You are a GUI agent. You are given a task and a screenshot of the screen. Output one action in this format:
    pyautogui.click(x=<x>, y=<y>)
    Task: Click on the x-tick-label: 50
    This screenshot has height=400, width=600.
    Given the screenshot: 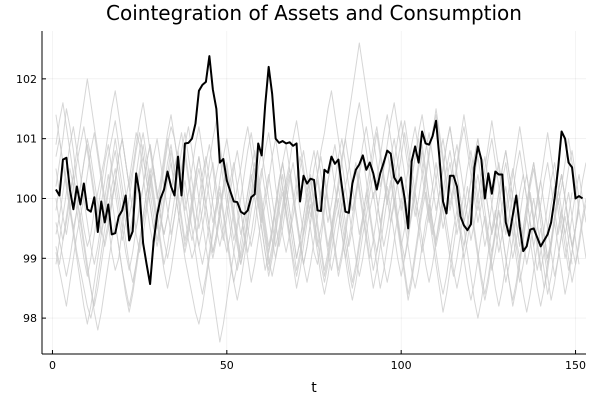 What is the action you would take?
    pyautogui.click(x=227, y=365)
    